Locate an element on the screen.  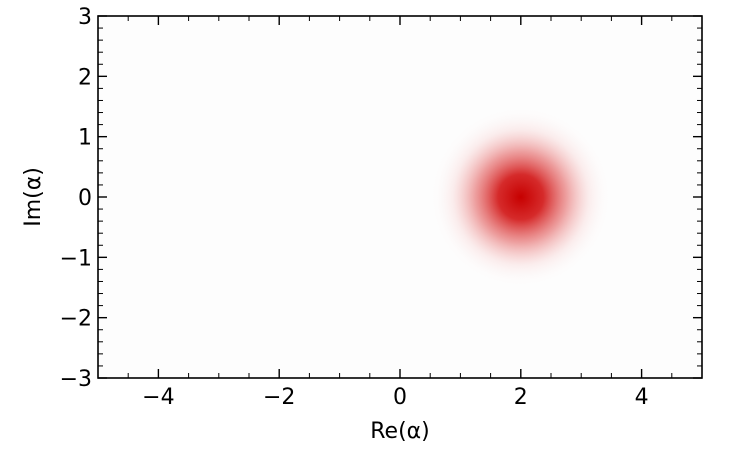
y-tick-label: −2 is located at coordinates (76, 319).